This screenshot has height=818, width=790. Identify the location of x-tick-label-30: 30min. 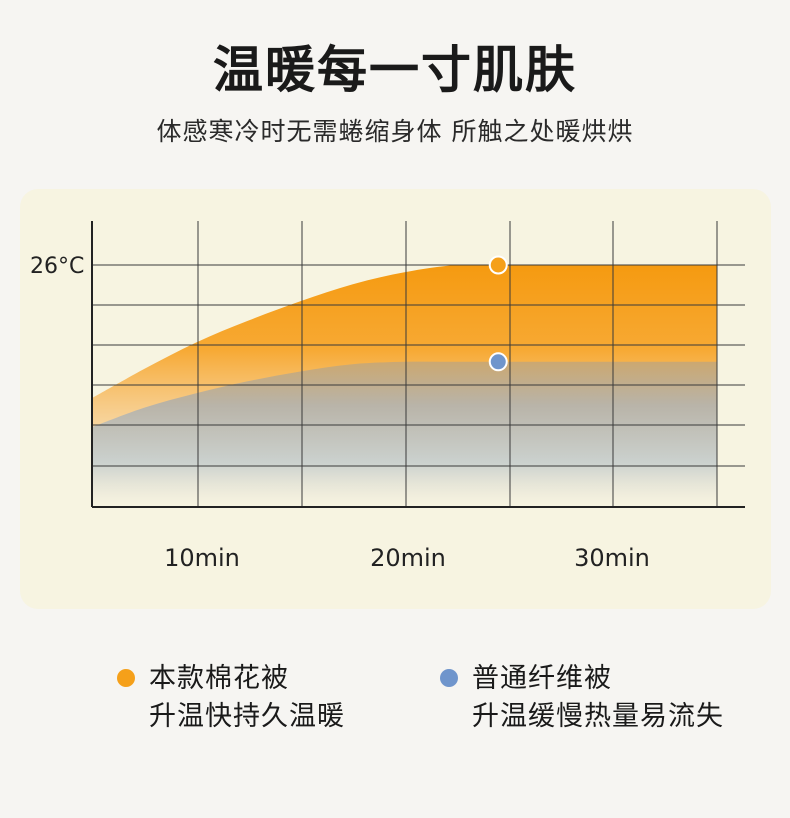
(612, 558).